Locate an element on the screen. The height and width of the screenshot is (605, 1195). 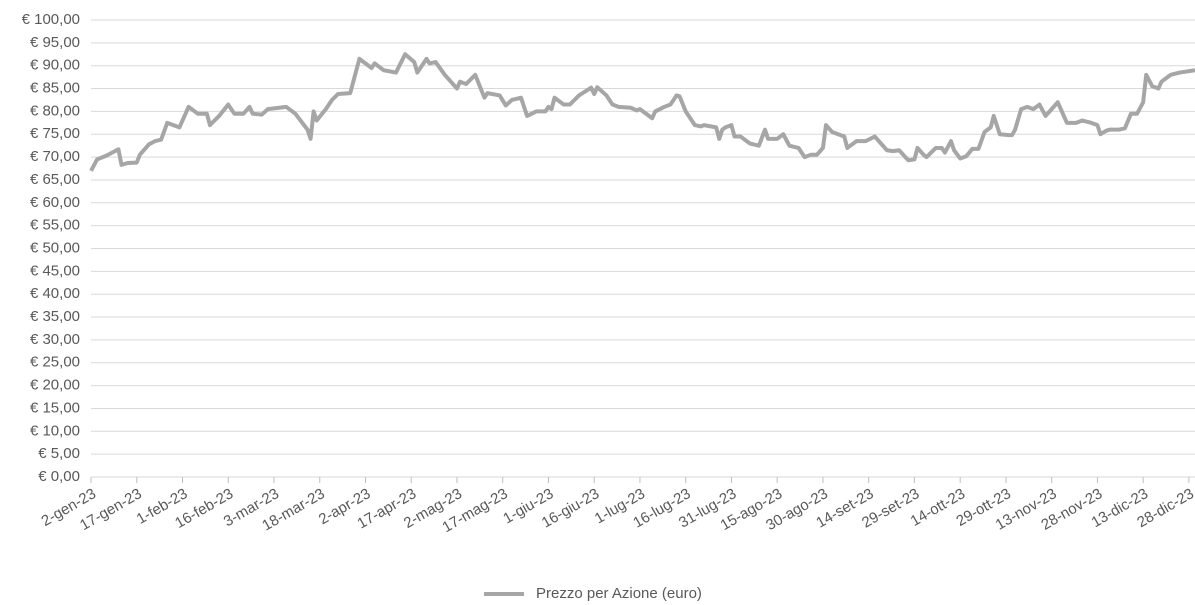
y-tick-label: € 65,00 is located at coordinates (55, 179).